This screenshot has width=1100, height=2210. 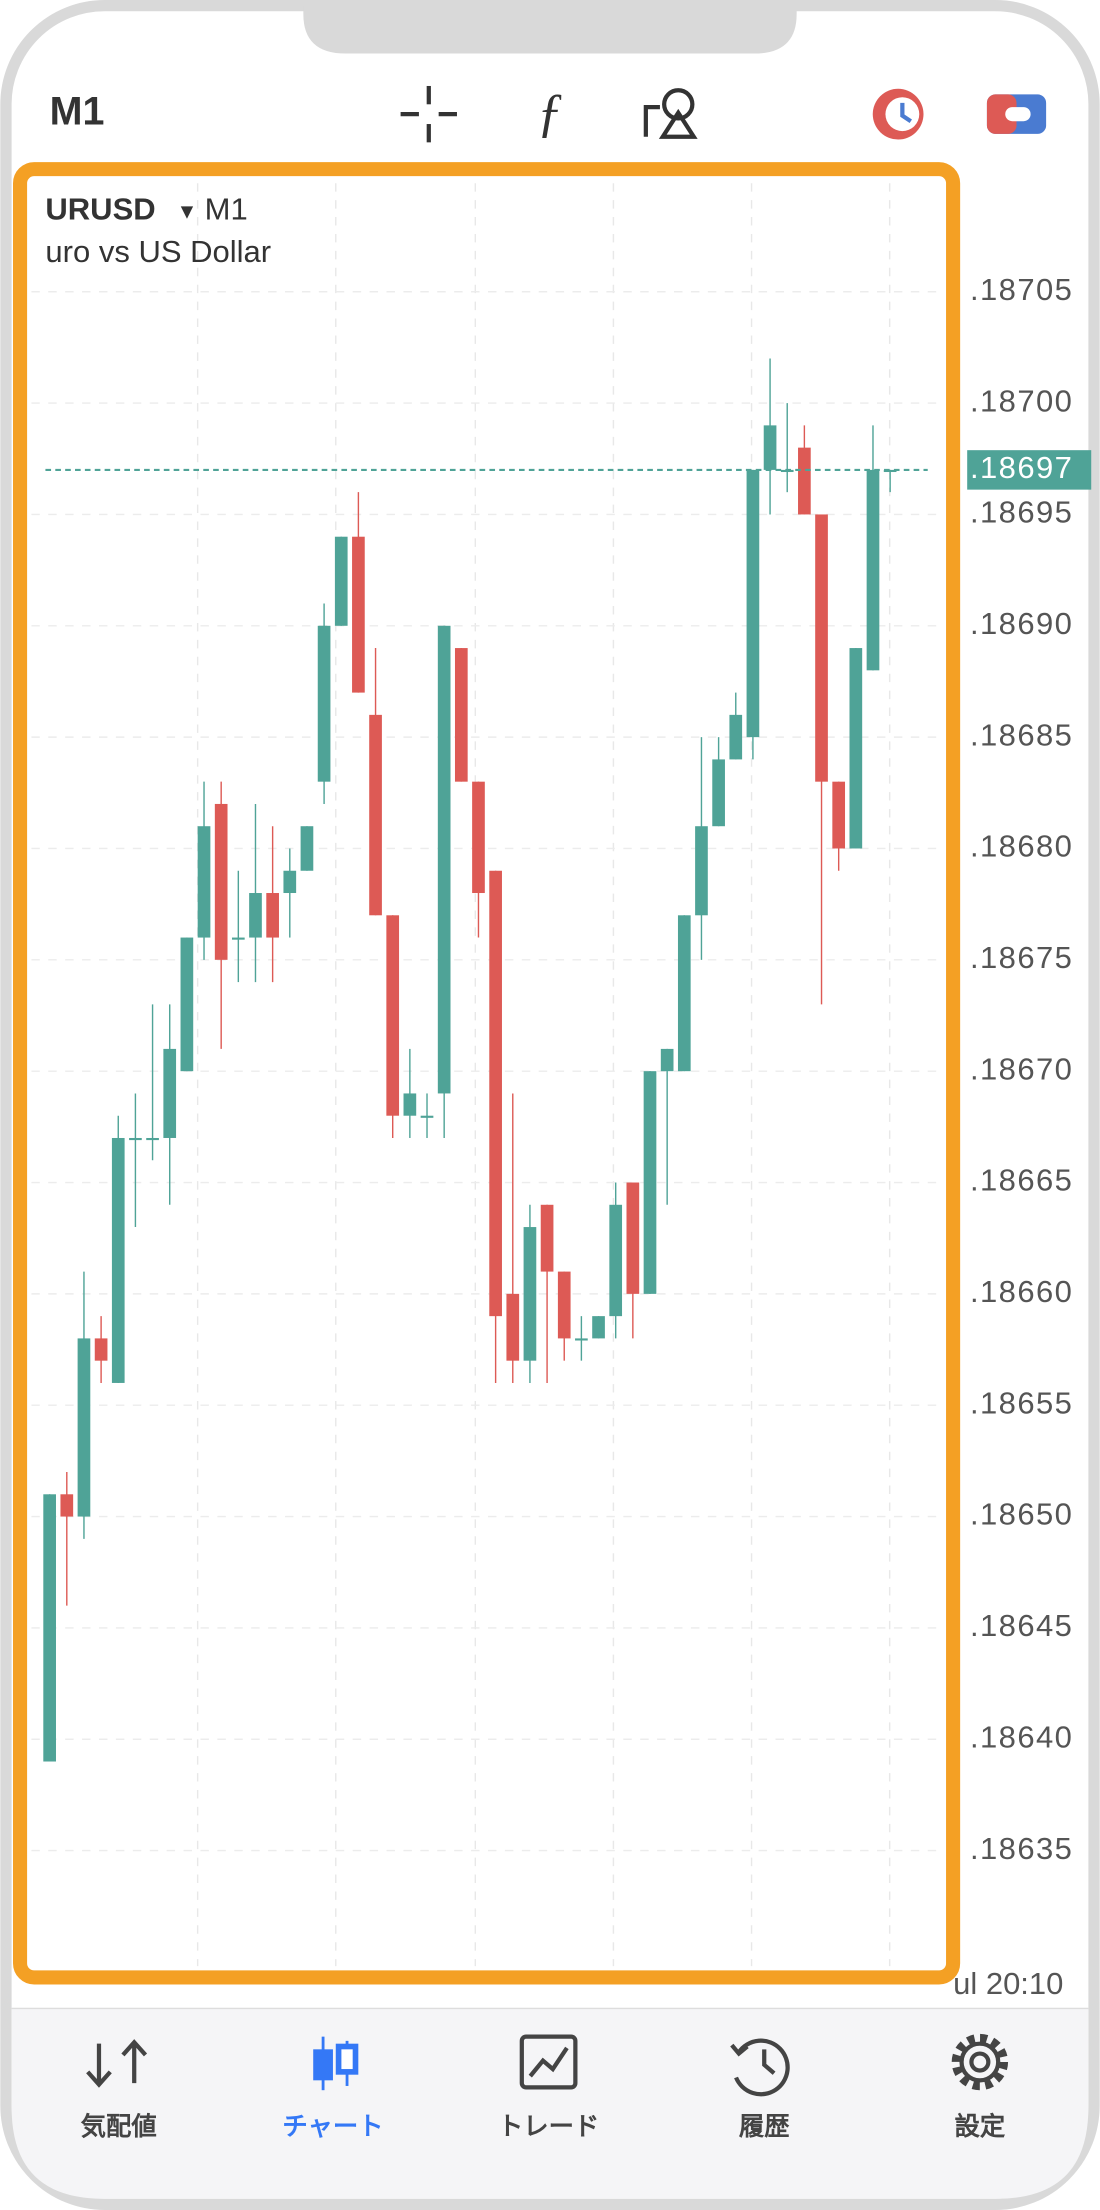 I want to click on tab-bar, so click(x=550, y=2103).